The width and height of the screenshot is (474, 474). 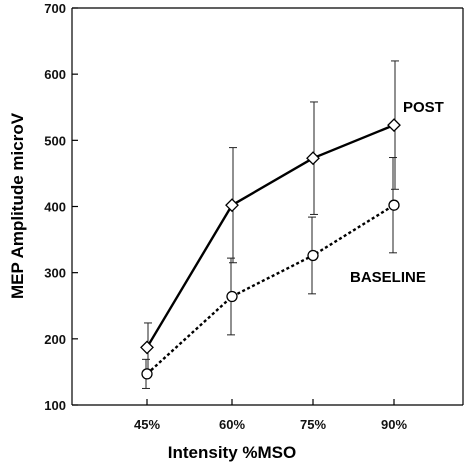 I want to click on x-axis-title: Intensity %MSO, so click(x=232, y=452).